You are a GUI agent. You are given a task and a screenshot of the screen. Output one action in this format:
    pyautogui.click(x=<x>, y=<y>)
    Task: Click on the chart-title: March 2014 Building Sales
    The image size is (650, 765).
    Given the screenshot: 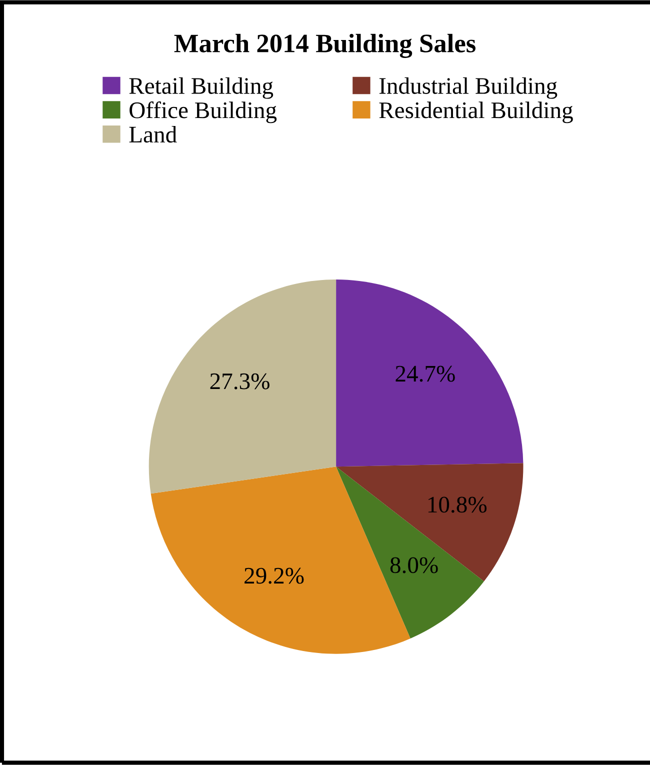 What is the action you would take?
    pyautogui.click(x=325, y=46)
    